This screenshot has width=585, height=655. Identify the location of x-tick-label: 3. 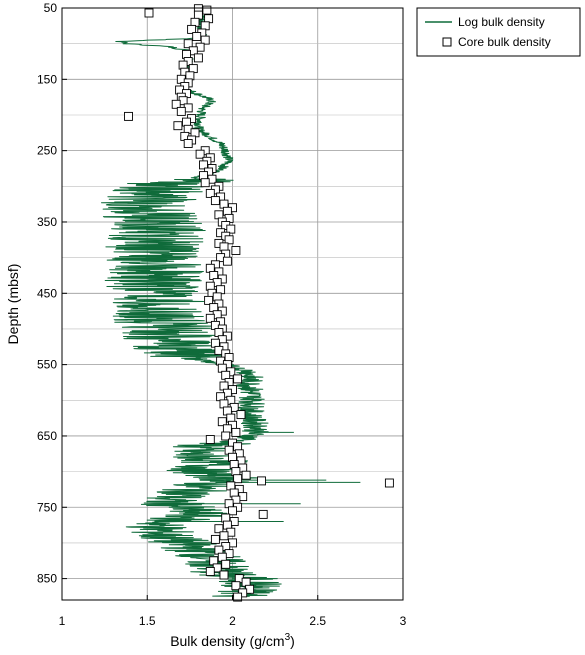
(403, 621).